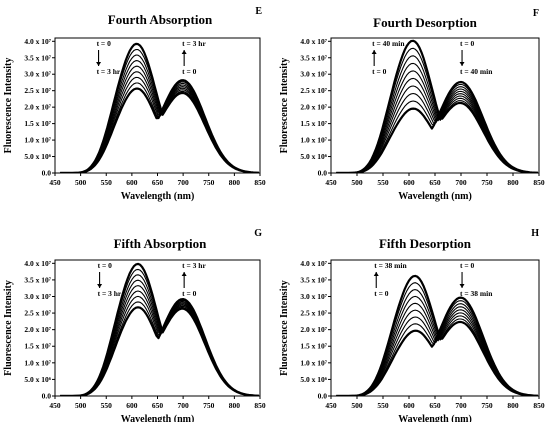 The width and height of the screenshot is (550, 422). Describe the element at coordinates (194, 43) in the screenshot. I see `annotation-right-top: t = 3 hr` at that location.